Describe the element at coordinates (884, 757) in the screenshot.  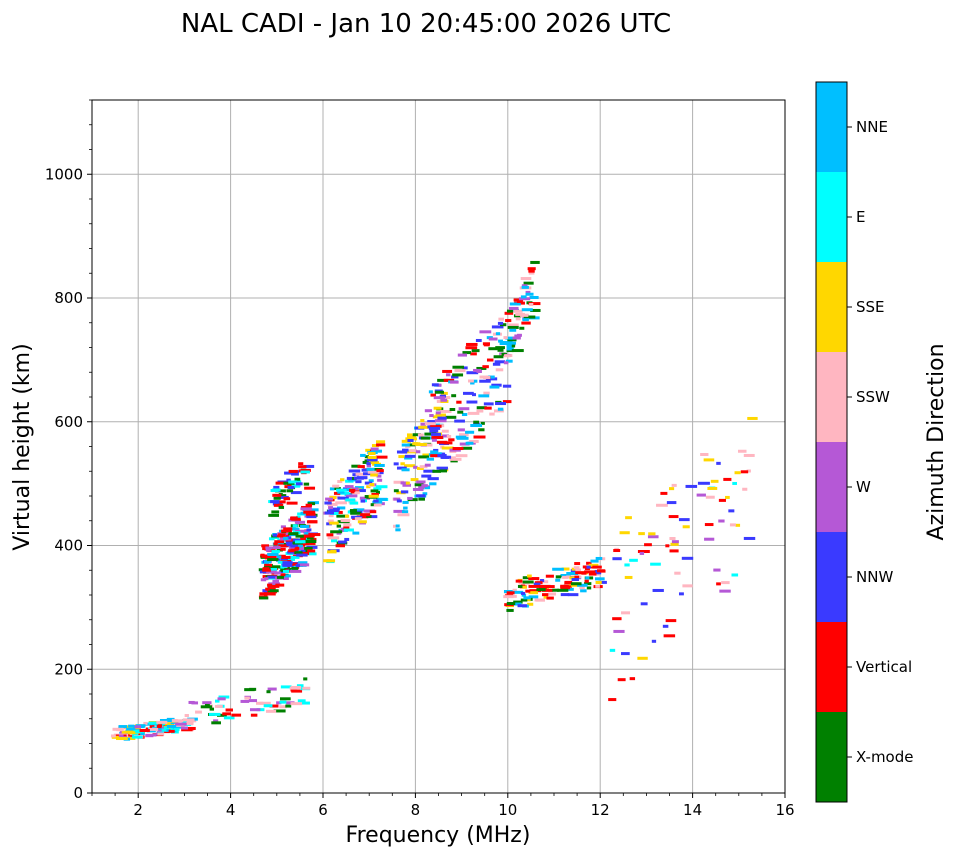
I see `colorbar-tick-label: X-mode` at that location.